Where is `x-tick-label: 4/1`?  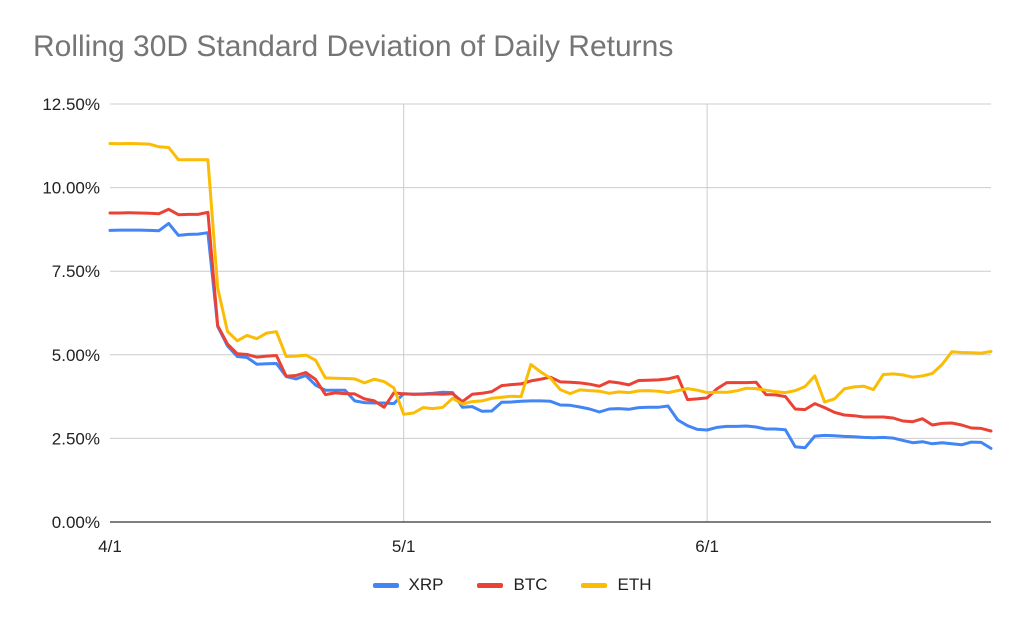
x-tick-label: 4/1 is located at coordinates (110, 546).